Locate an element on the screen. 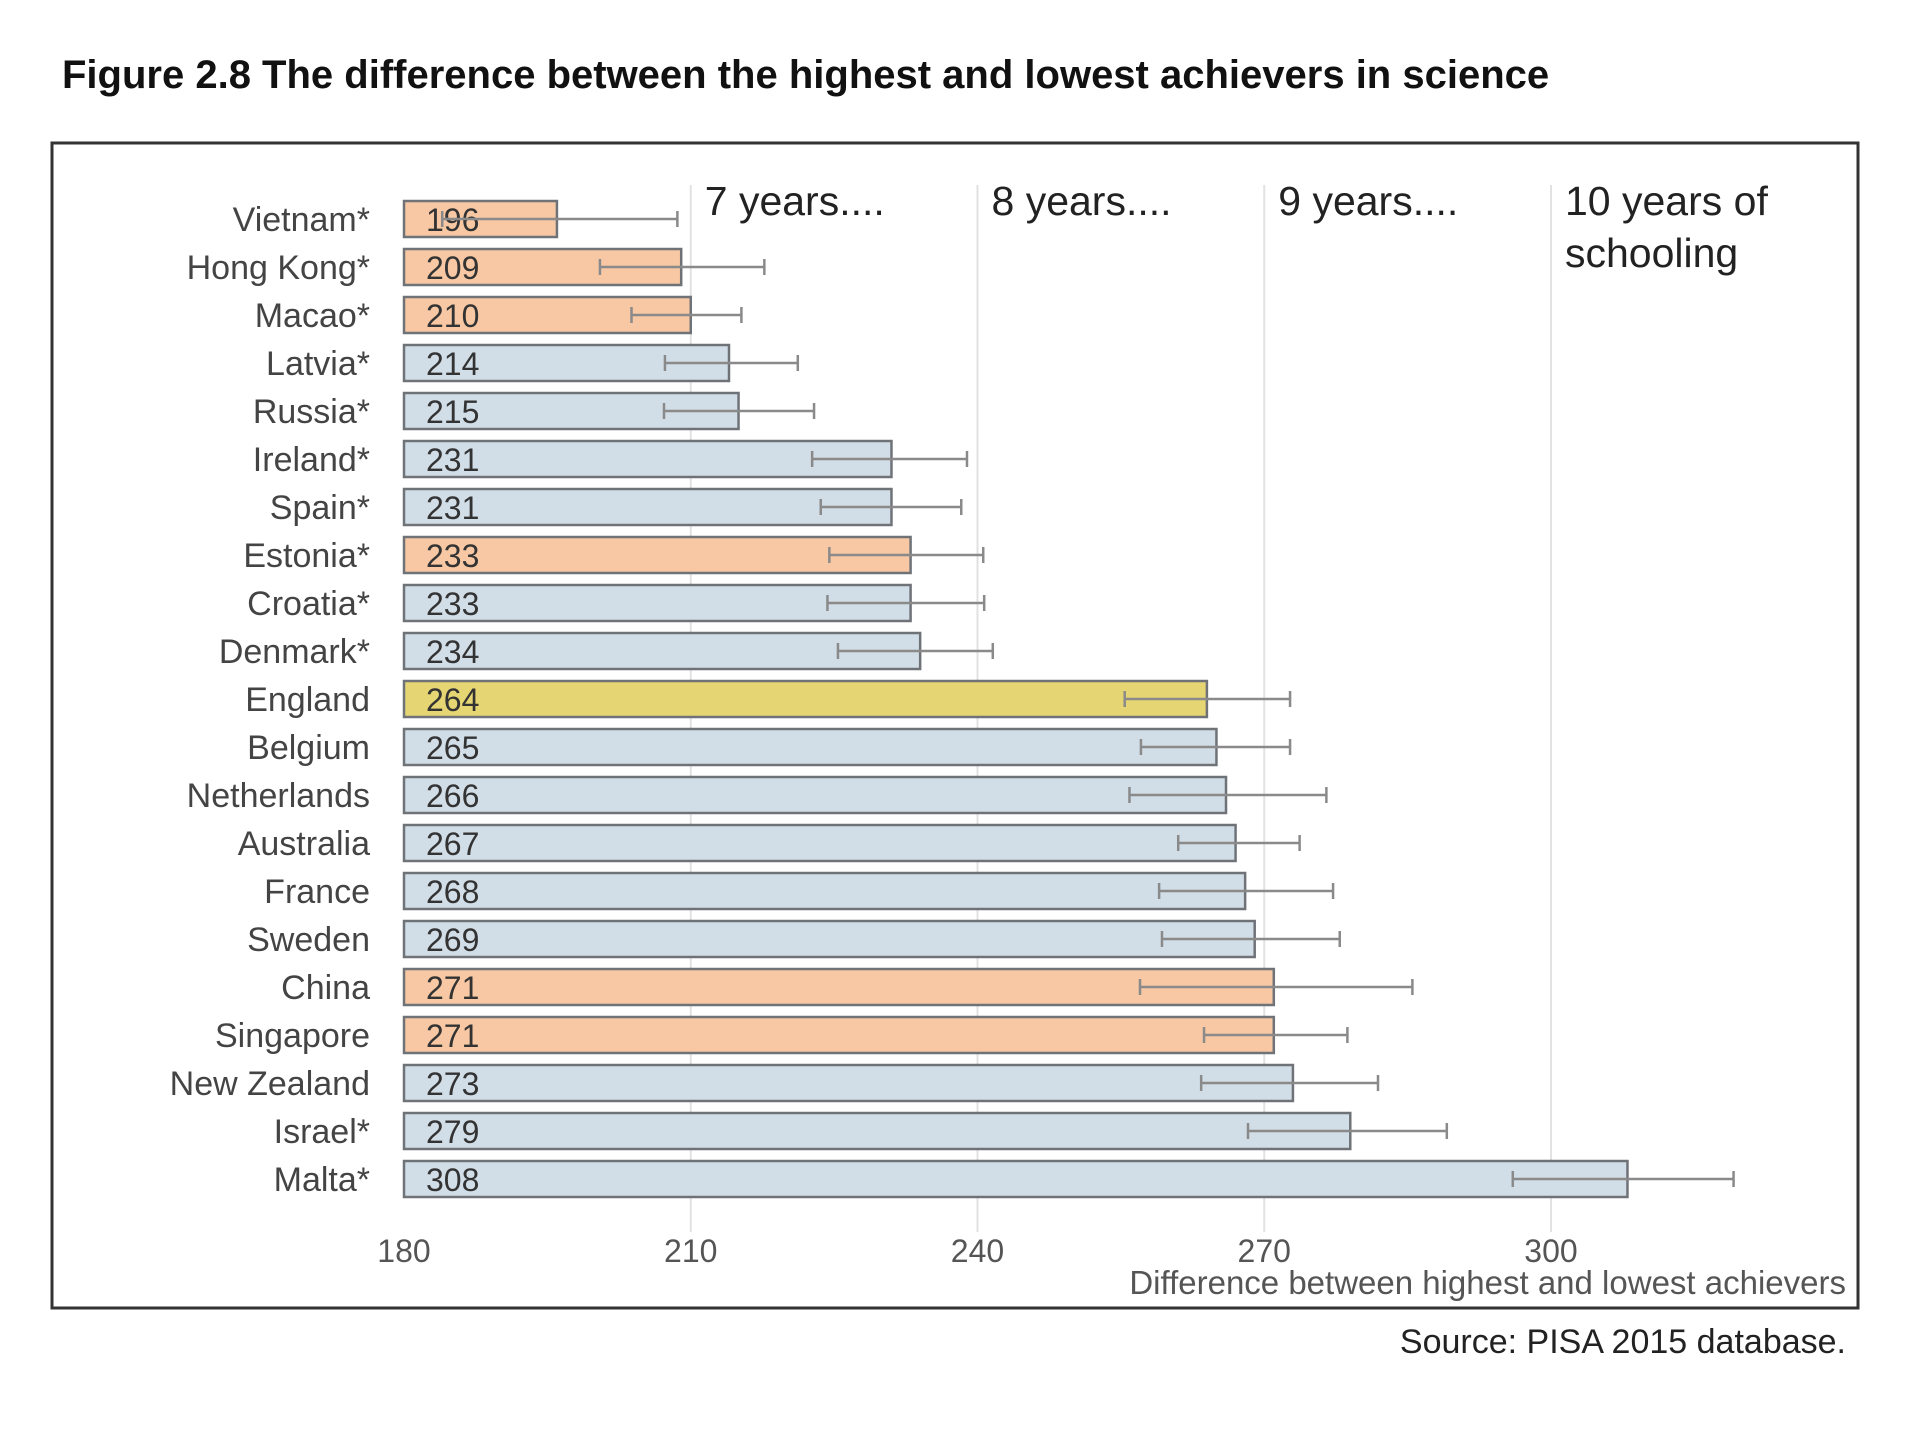 Image resolution: width=1920 pixels, height=1452 pixels. bar-value-label: 215 is located at coordinates (452, 412).